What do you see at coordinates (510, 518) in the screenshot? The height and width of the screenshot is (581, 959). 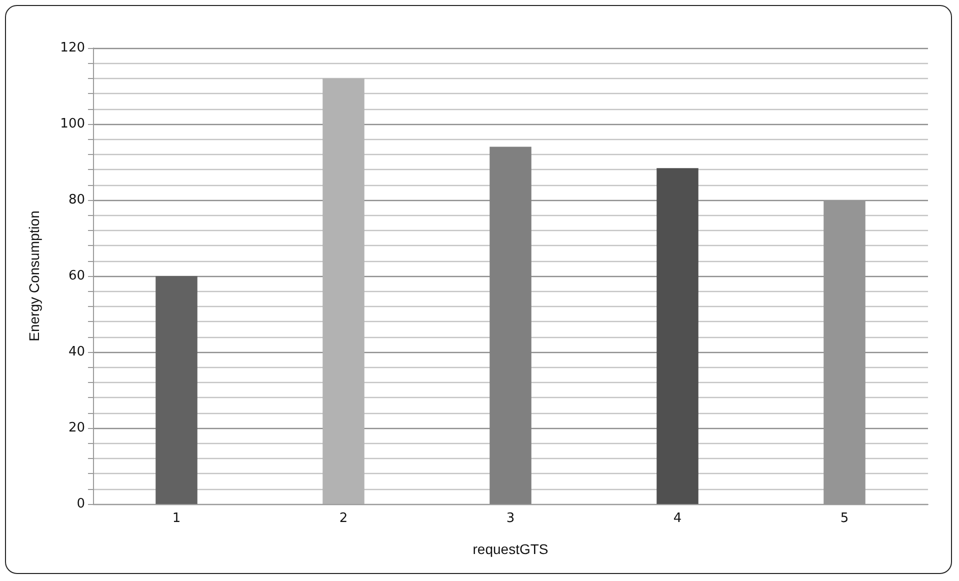 I see `x-tick-label: 3` at bounding box center [510, 518].